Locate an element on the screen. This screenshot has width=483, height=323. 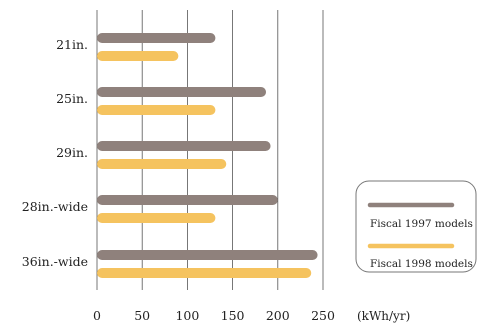
category-labels: 21in. 25in. 29in. 28in.-wide 36in.-wide is located at coordinates (55, 153).